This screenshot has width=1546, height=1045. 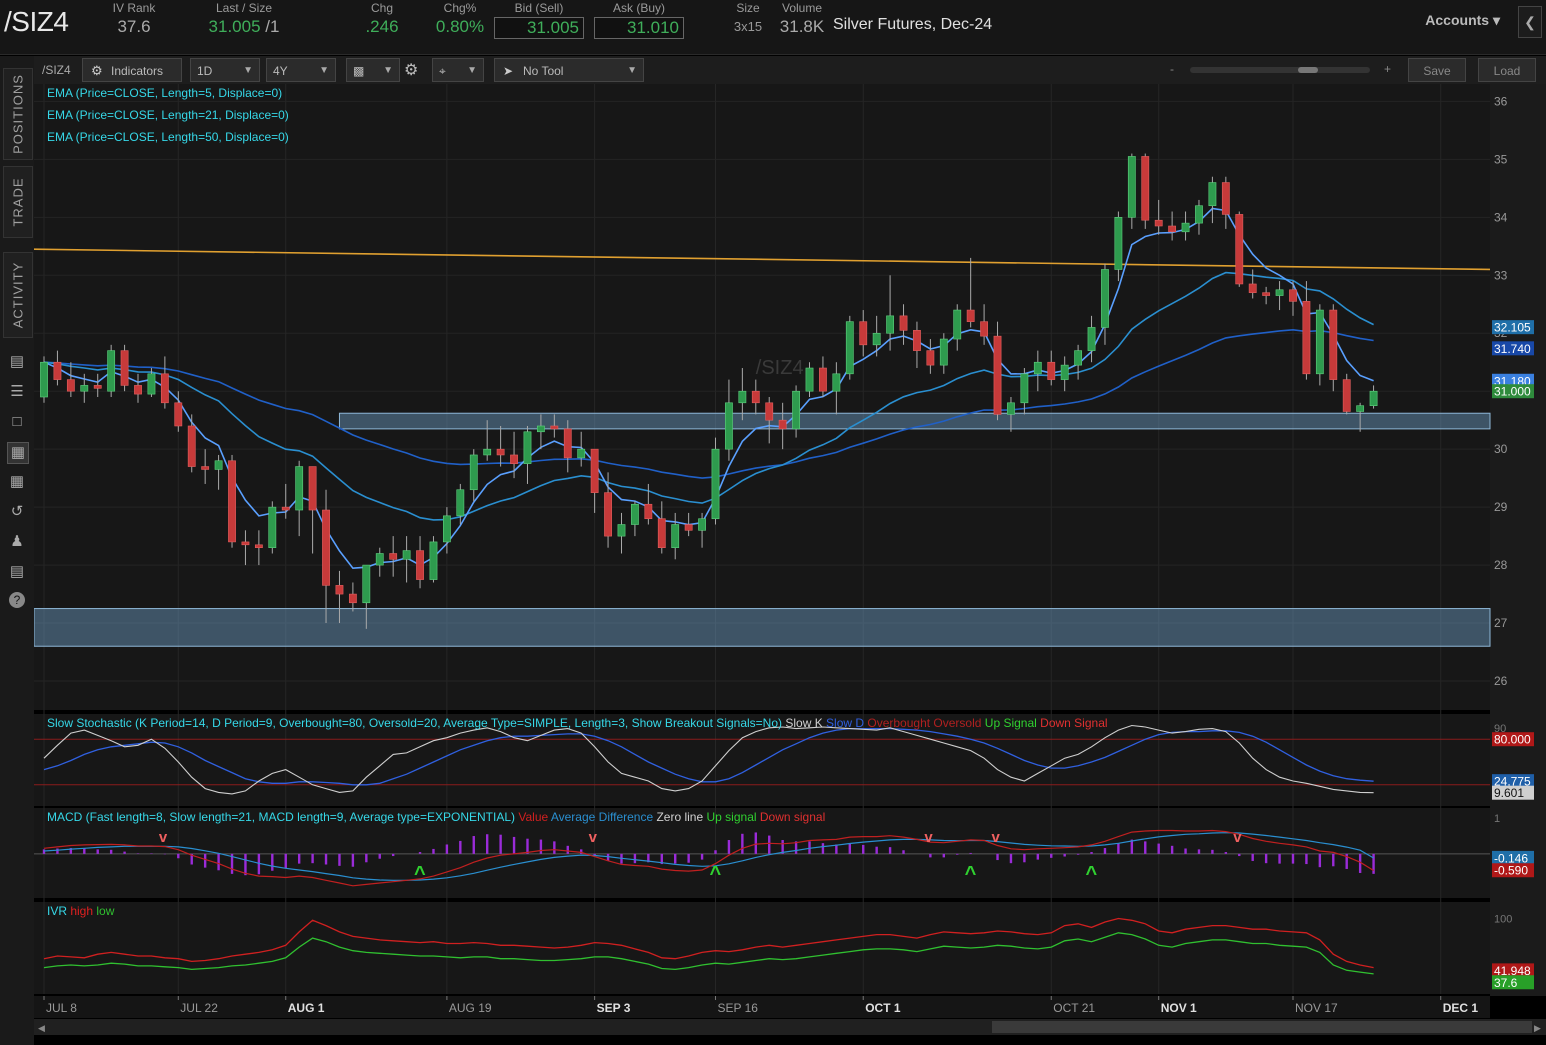 I want to click on time-scrollbar-handle, so click(x=1262, y=1027).